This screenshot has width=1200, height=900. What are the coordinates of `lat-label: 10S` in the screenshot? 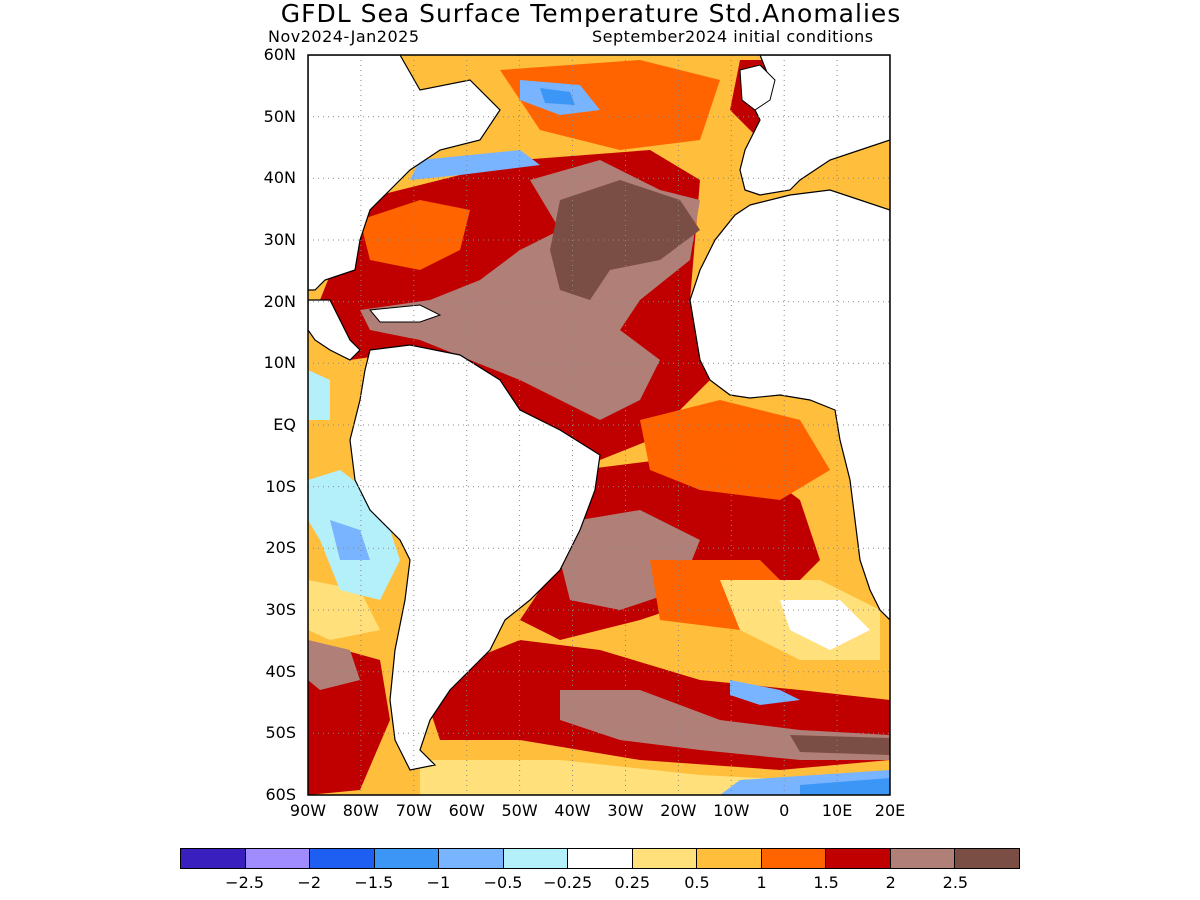 It's located at (280, 486).